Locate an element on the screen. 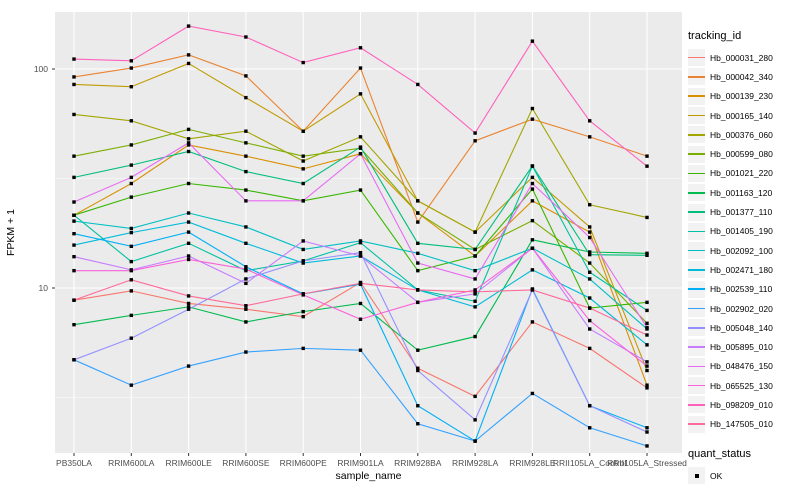 Image resolution: width=800 pixels, height=500 pixels. legend-item-Hb_000031_280: Hb_000031_280 is located at coordinates (743, 57).